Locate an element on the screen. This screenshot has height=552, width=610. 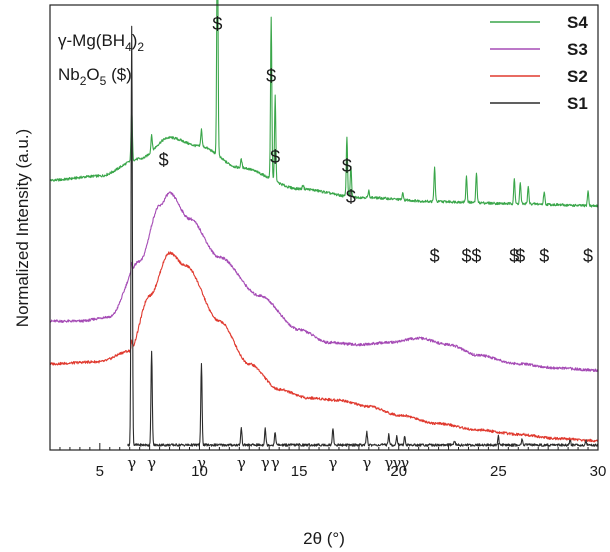
legend-label-s4: S4 is located at coordinates (577, 22).